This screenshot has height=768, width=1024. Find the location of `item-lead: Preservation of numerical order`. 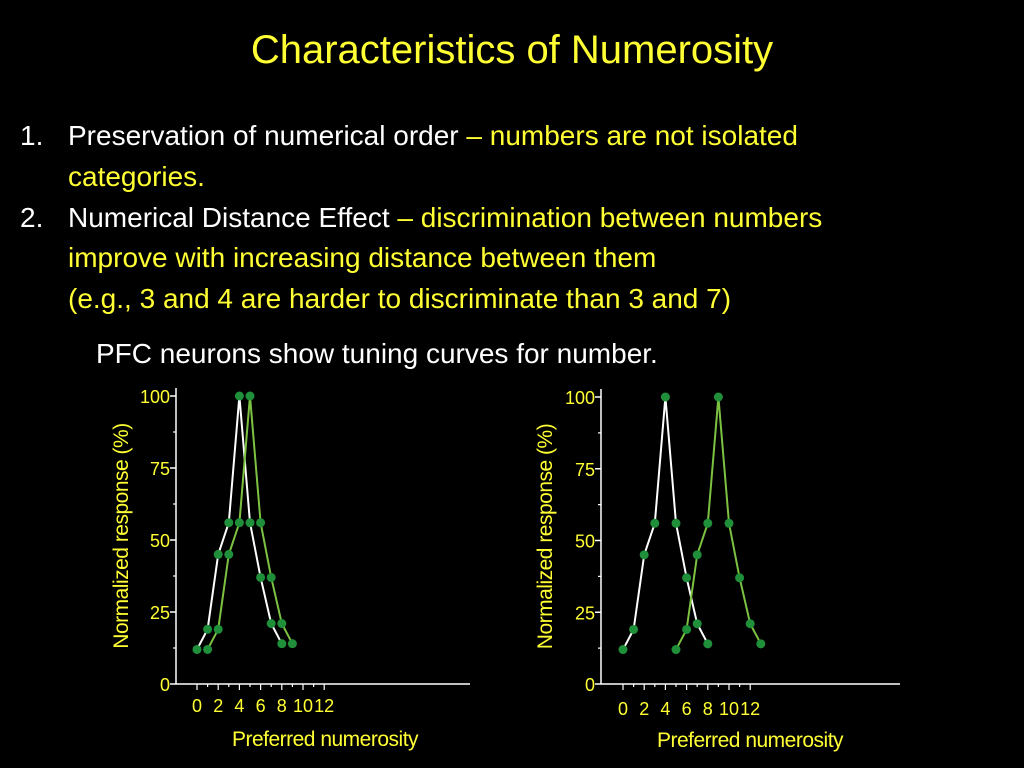

item-lead: Preservation of numerical order is located at coordinates (267, 135).